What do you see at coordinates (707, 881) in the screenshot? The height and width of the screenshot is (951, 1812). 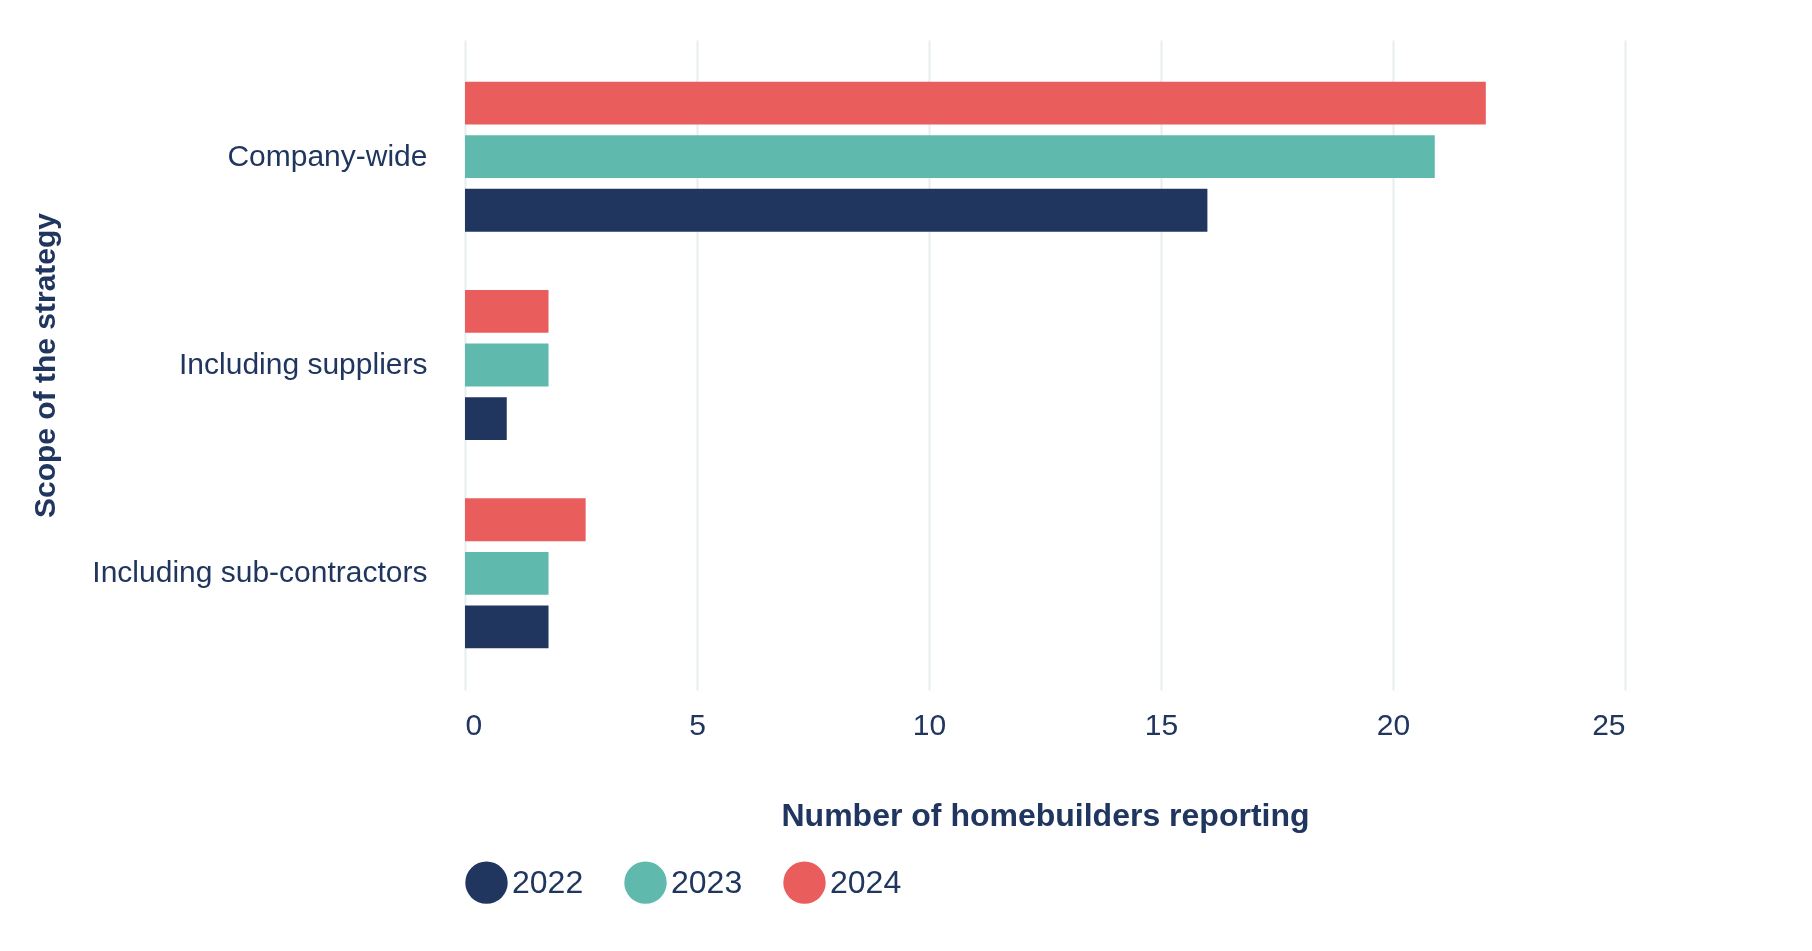 I see `legend-label: 2023` at bounding box center [707, 881].